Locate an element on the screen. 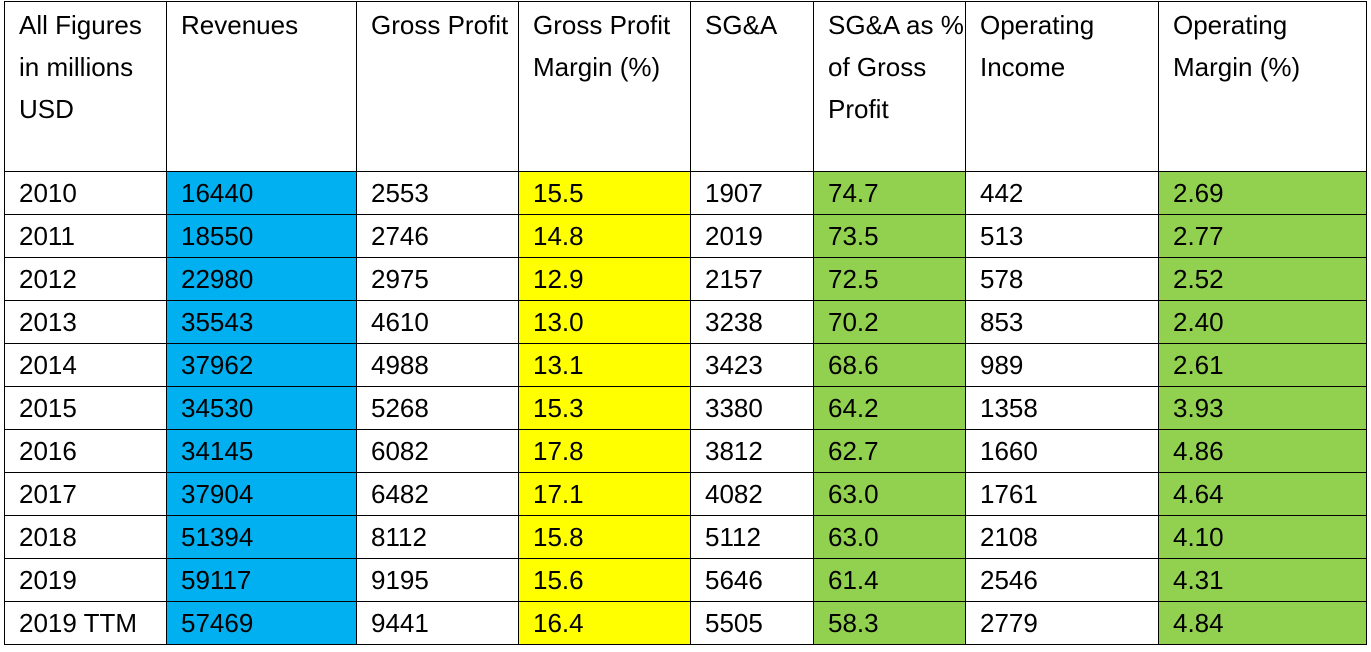 The width and height of the screenshot is (1371, 652). cell-revenues: 57469 is located at coordinates (261, 623).